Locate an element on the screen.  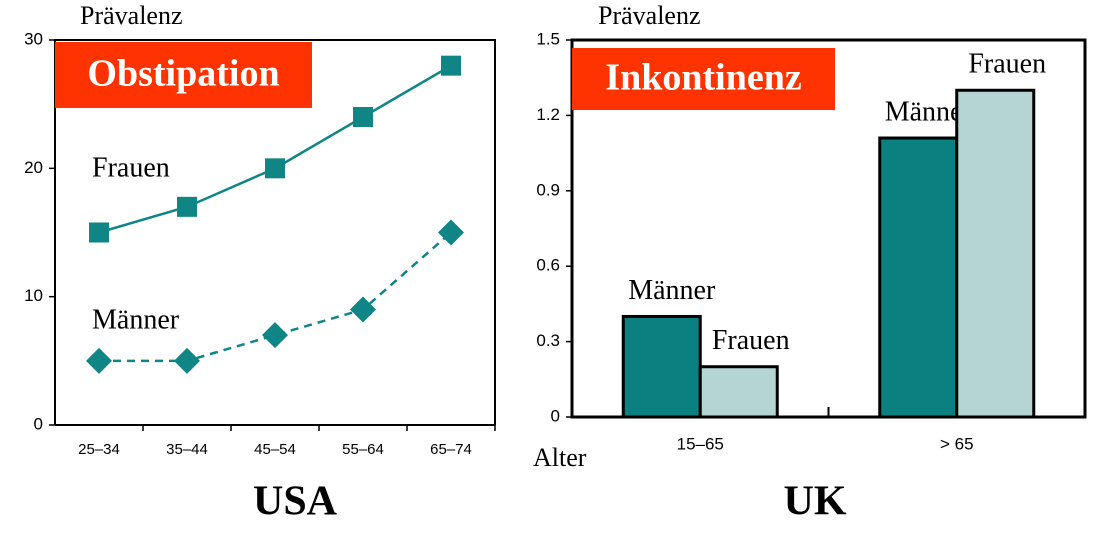
x-axis-label: Alter is located at coordinates (560, 457).